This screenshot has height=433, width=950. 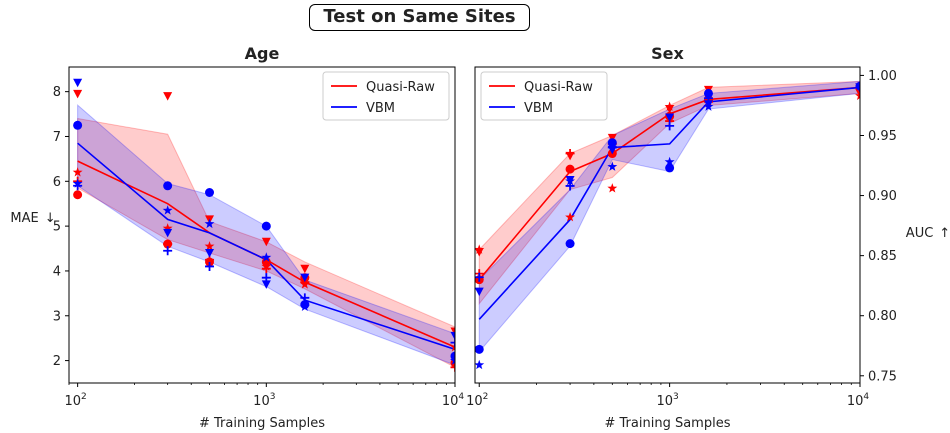 I want to click on y-tick-label: 7, so click(x=57, y=137).